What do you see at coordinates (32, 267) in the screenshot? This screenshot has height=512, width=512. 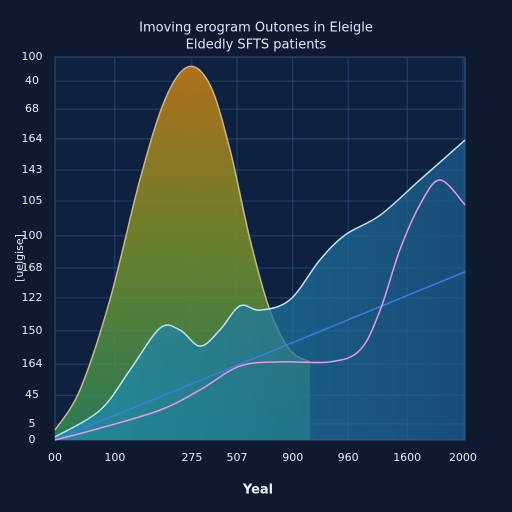 I see `y-tick-label: 168` at bounding box center [32, 267].